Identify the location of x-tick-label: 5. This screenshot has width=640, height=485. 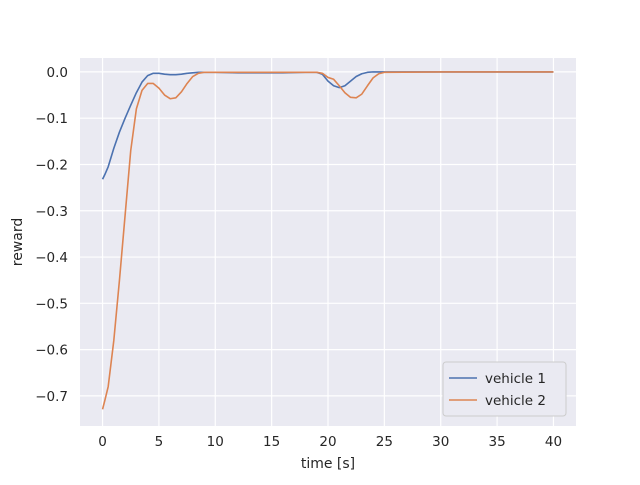
(159, 442).